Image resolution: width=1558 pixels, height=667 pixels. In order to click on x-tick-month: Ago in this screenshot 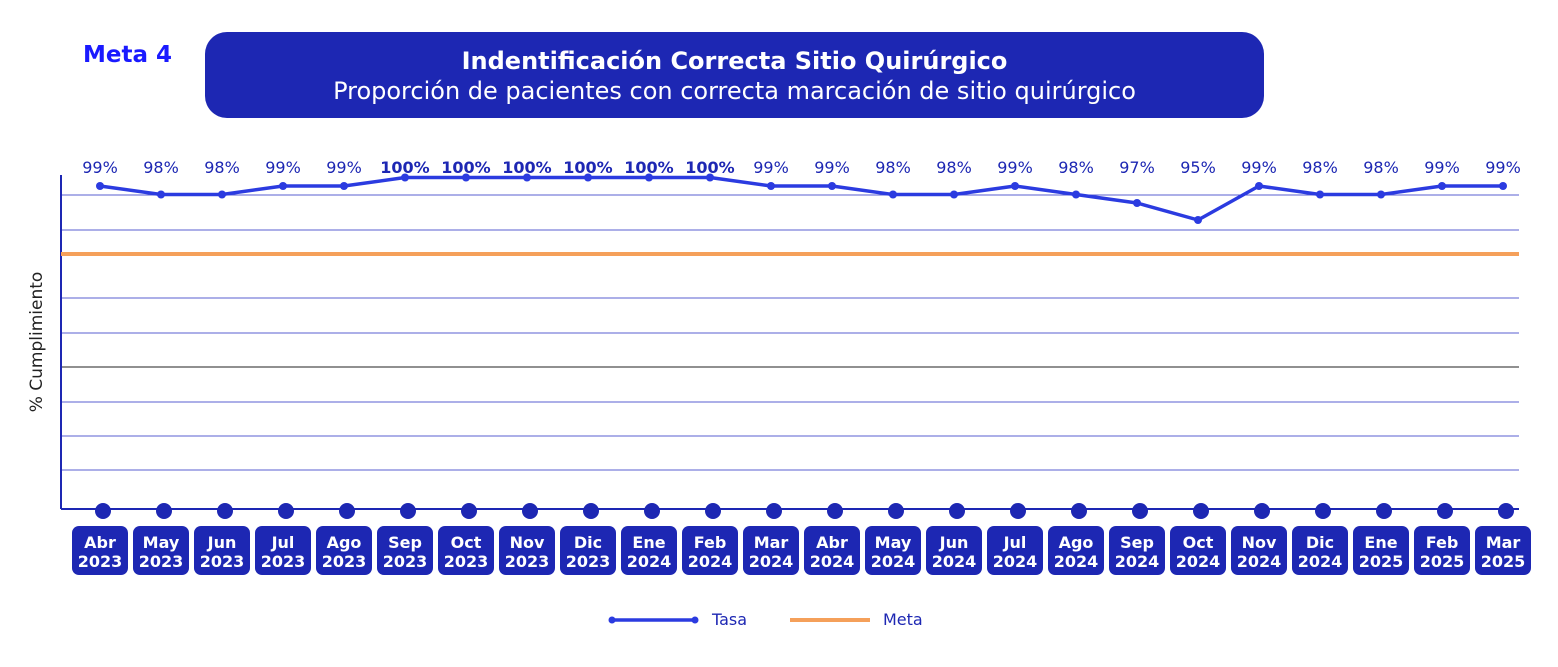, I will do `click(1076, 542)`.